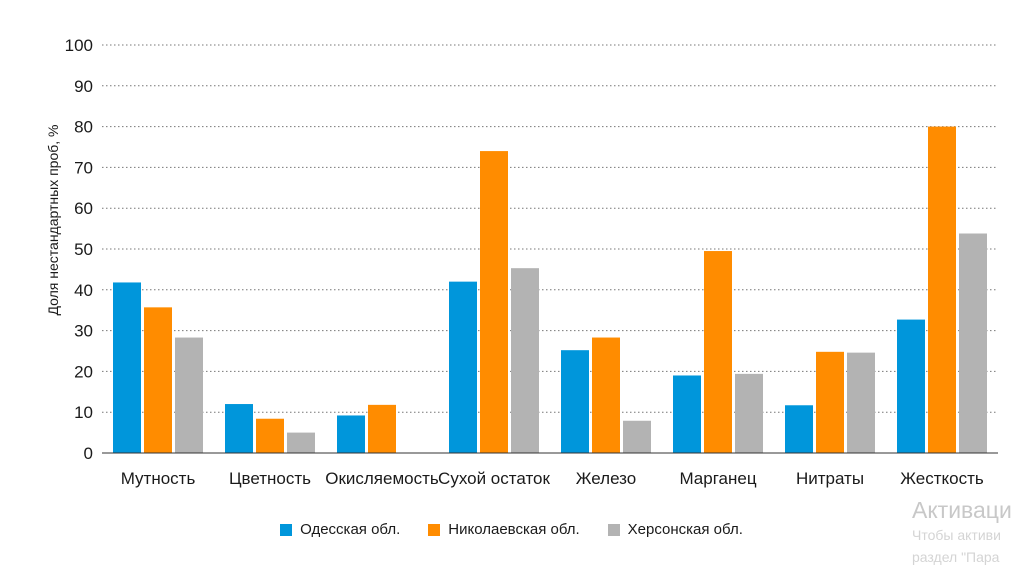  Describe the element at coordinates (434, 529) in the screenshot. I see `legend-swatch-nikolaev` at that location.